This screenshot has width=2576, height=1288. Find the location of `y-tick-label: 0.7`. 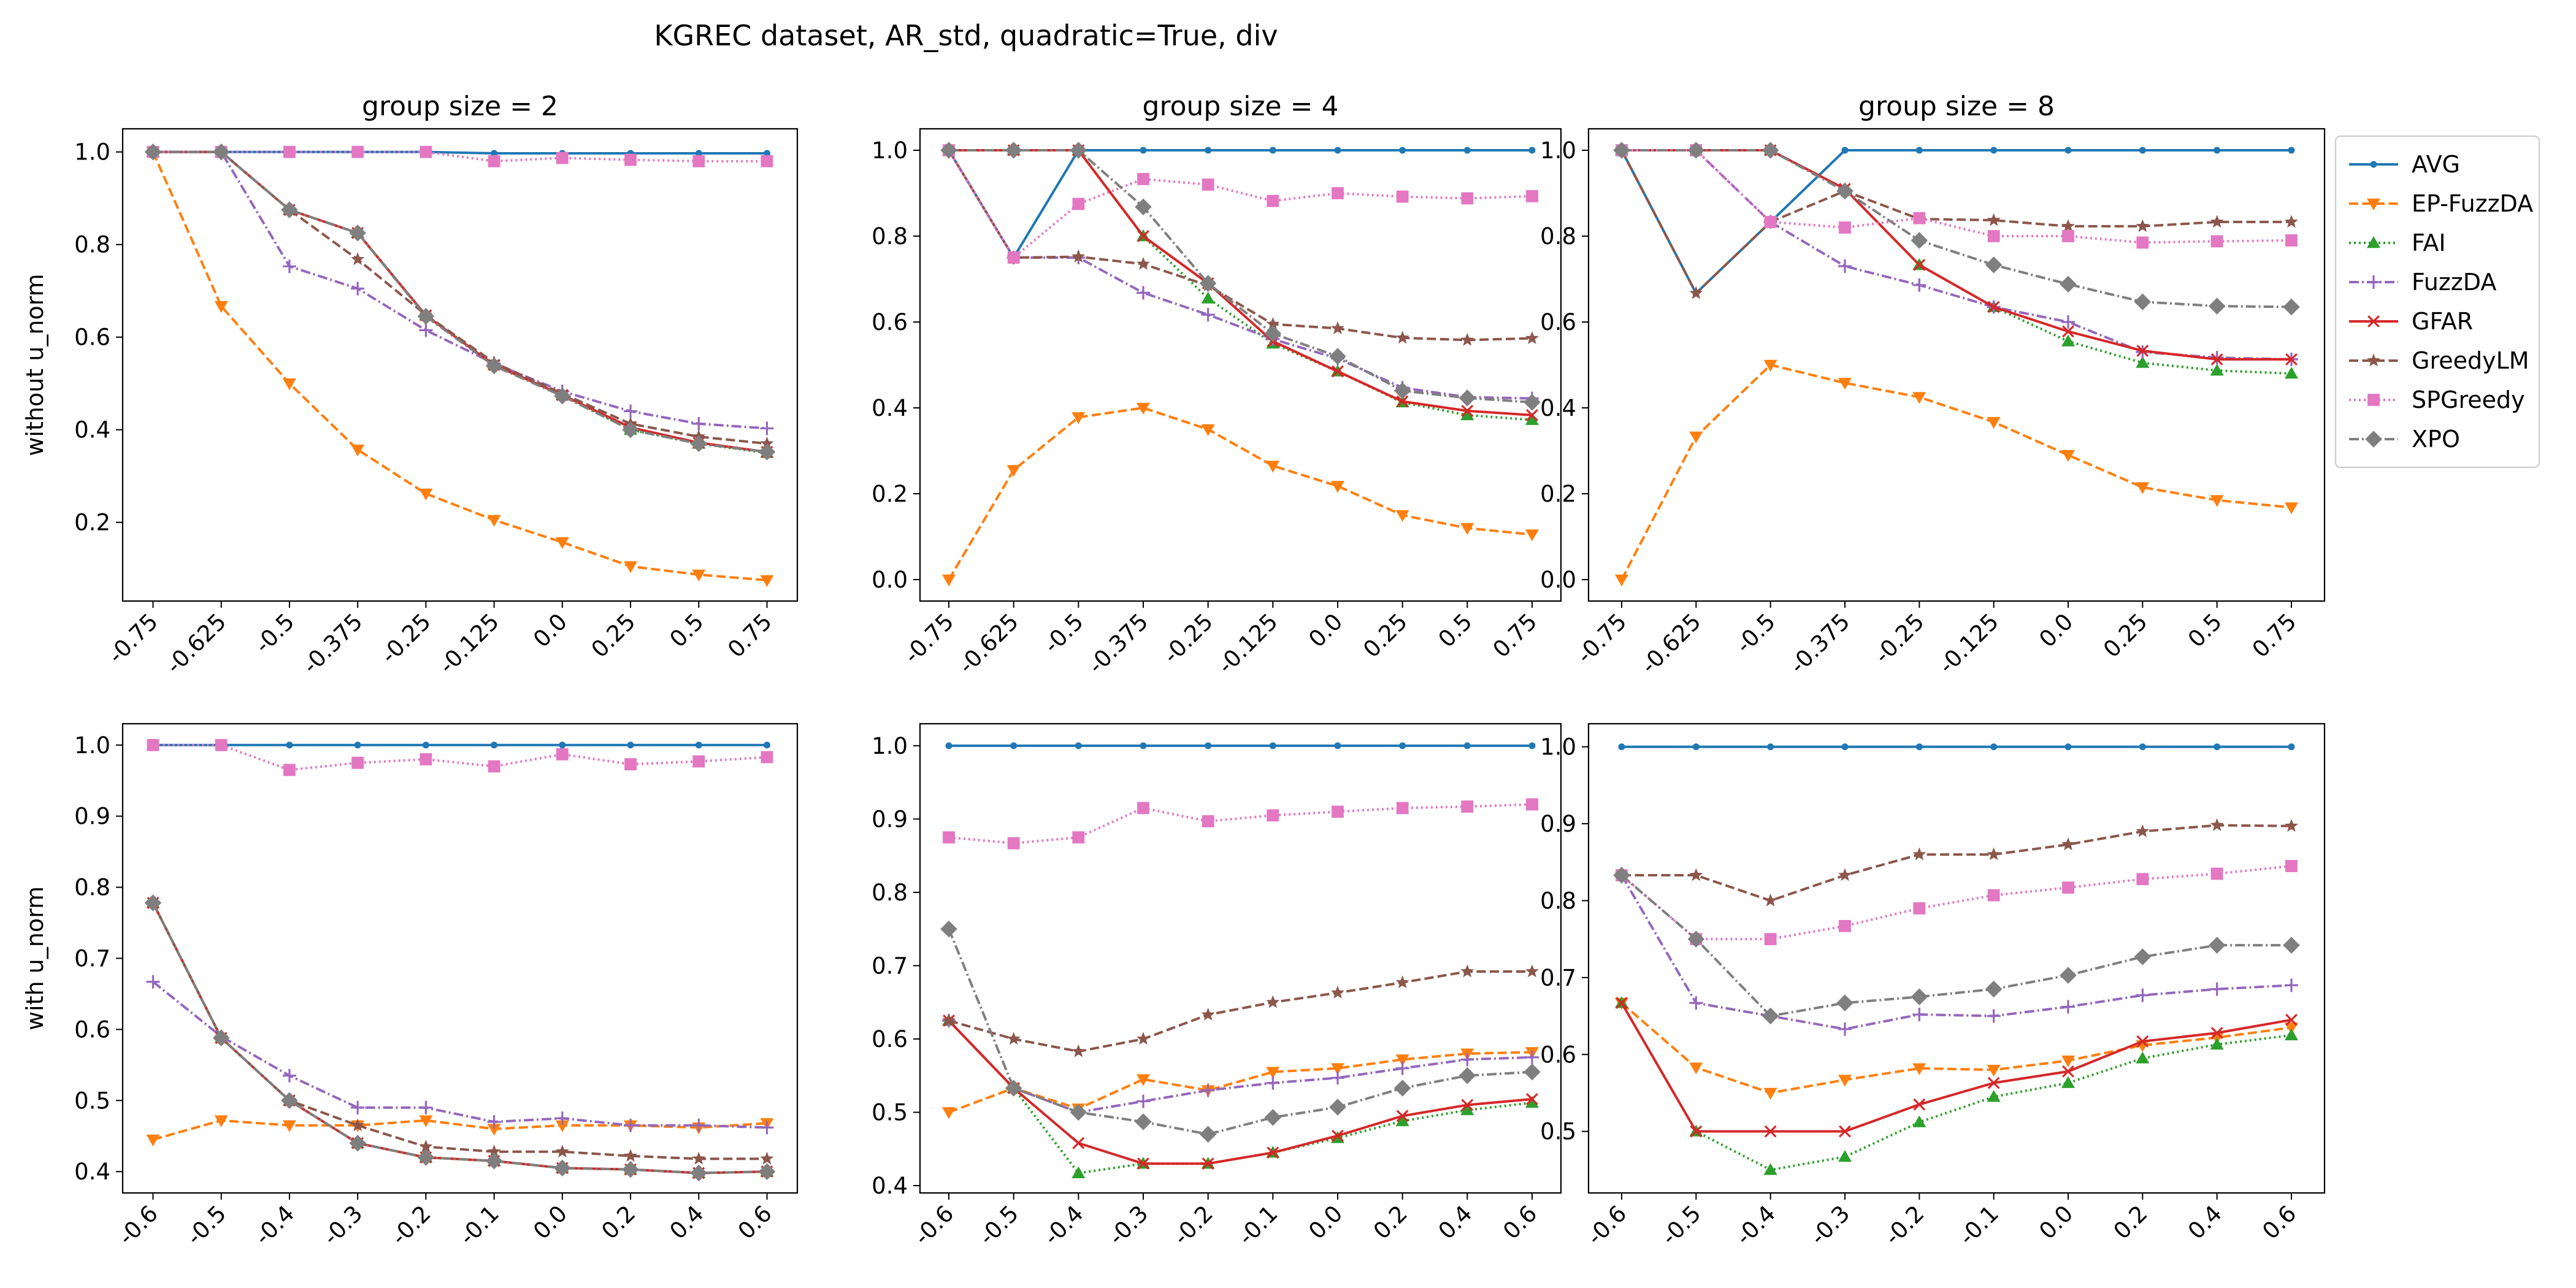

y-tick-label: 0.7 is located at coordinates (890, 966).